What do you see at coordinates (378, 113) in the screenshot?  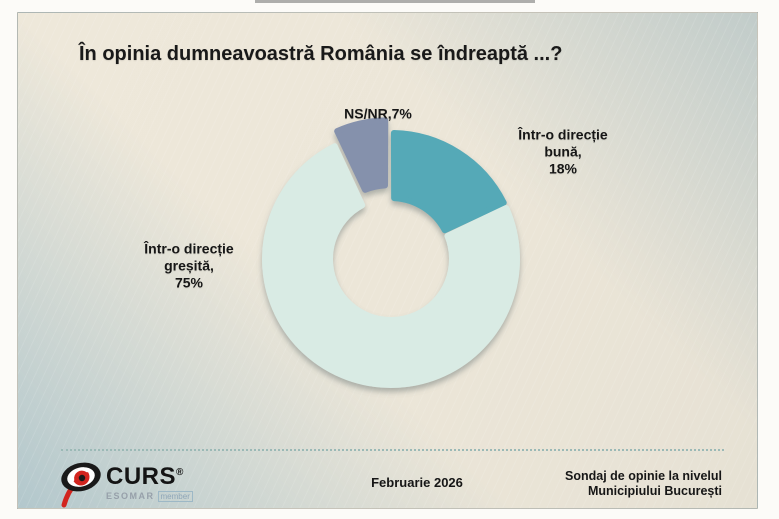 I see `label-nsnr: NS/NR,7%` at bounding box center [378, 113].